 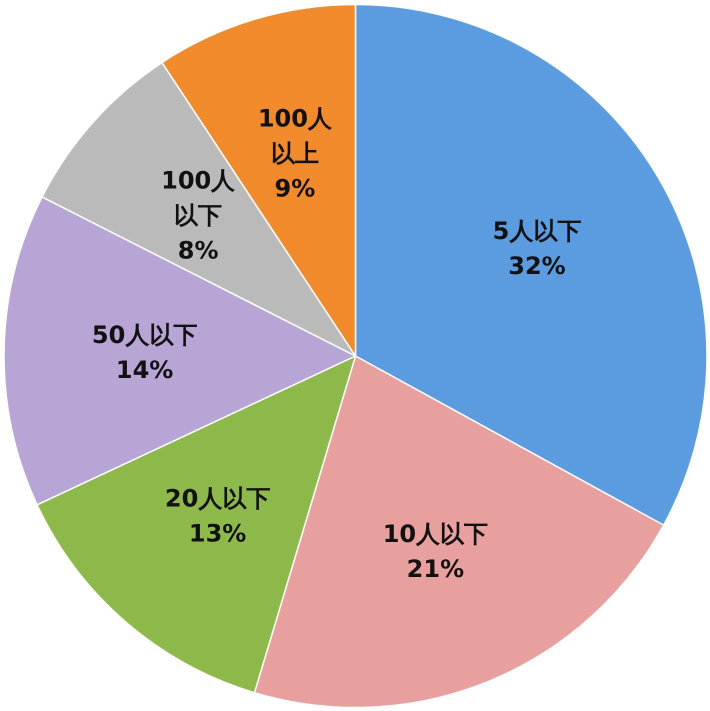 What do you see at coordinates (145, 335) in the screenshot?
I see `slice-label: 50人以下` at bounding box center [145, 335].